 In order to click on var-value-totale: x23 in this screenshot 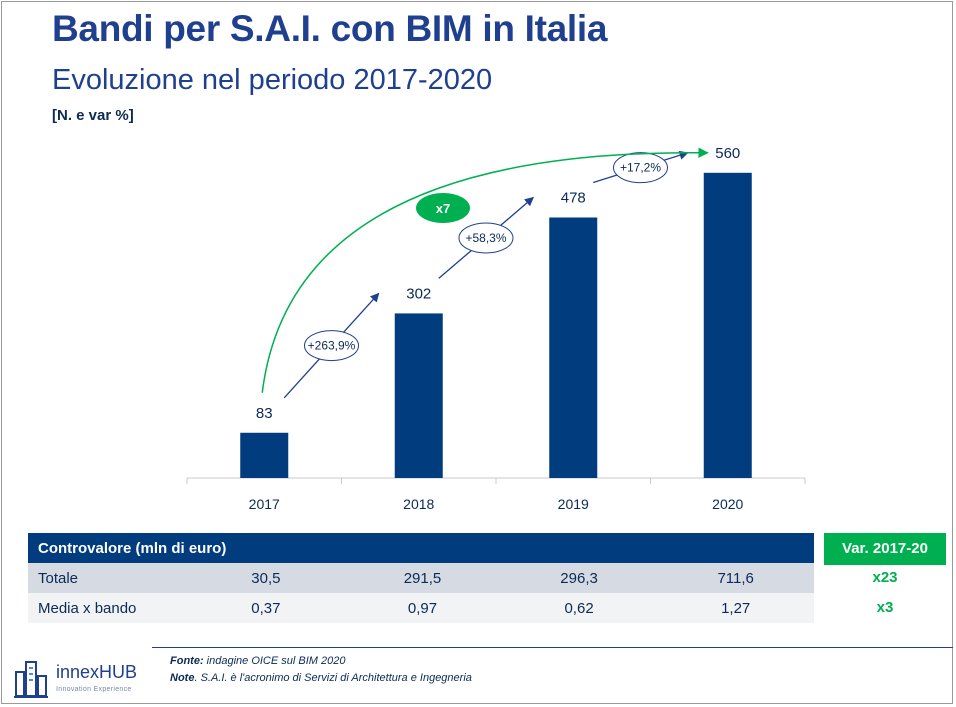, I will do `click(885, 577)`.